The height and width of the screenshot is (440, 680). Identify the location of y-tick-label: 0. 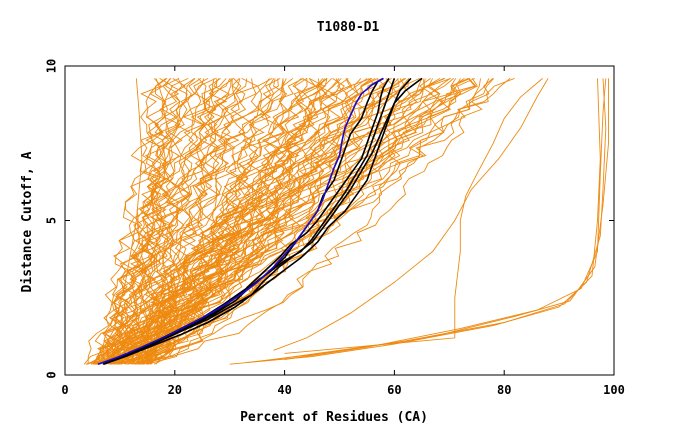
(52, 374).